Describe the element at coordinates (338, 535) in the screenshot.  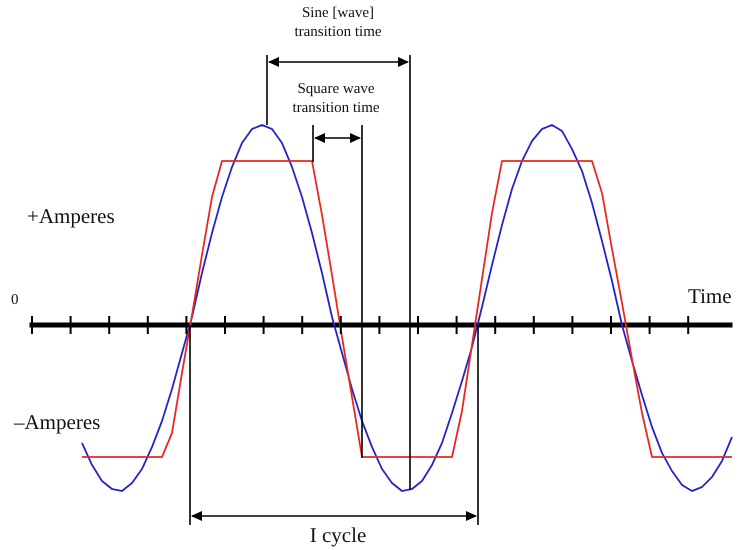
I see `text: I cycle` at that location.